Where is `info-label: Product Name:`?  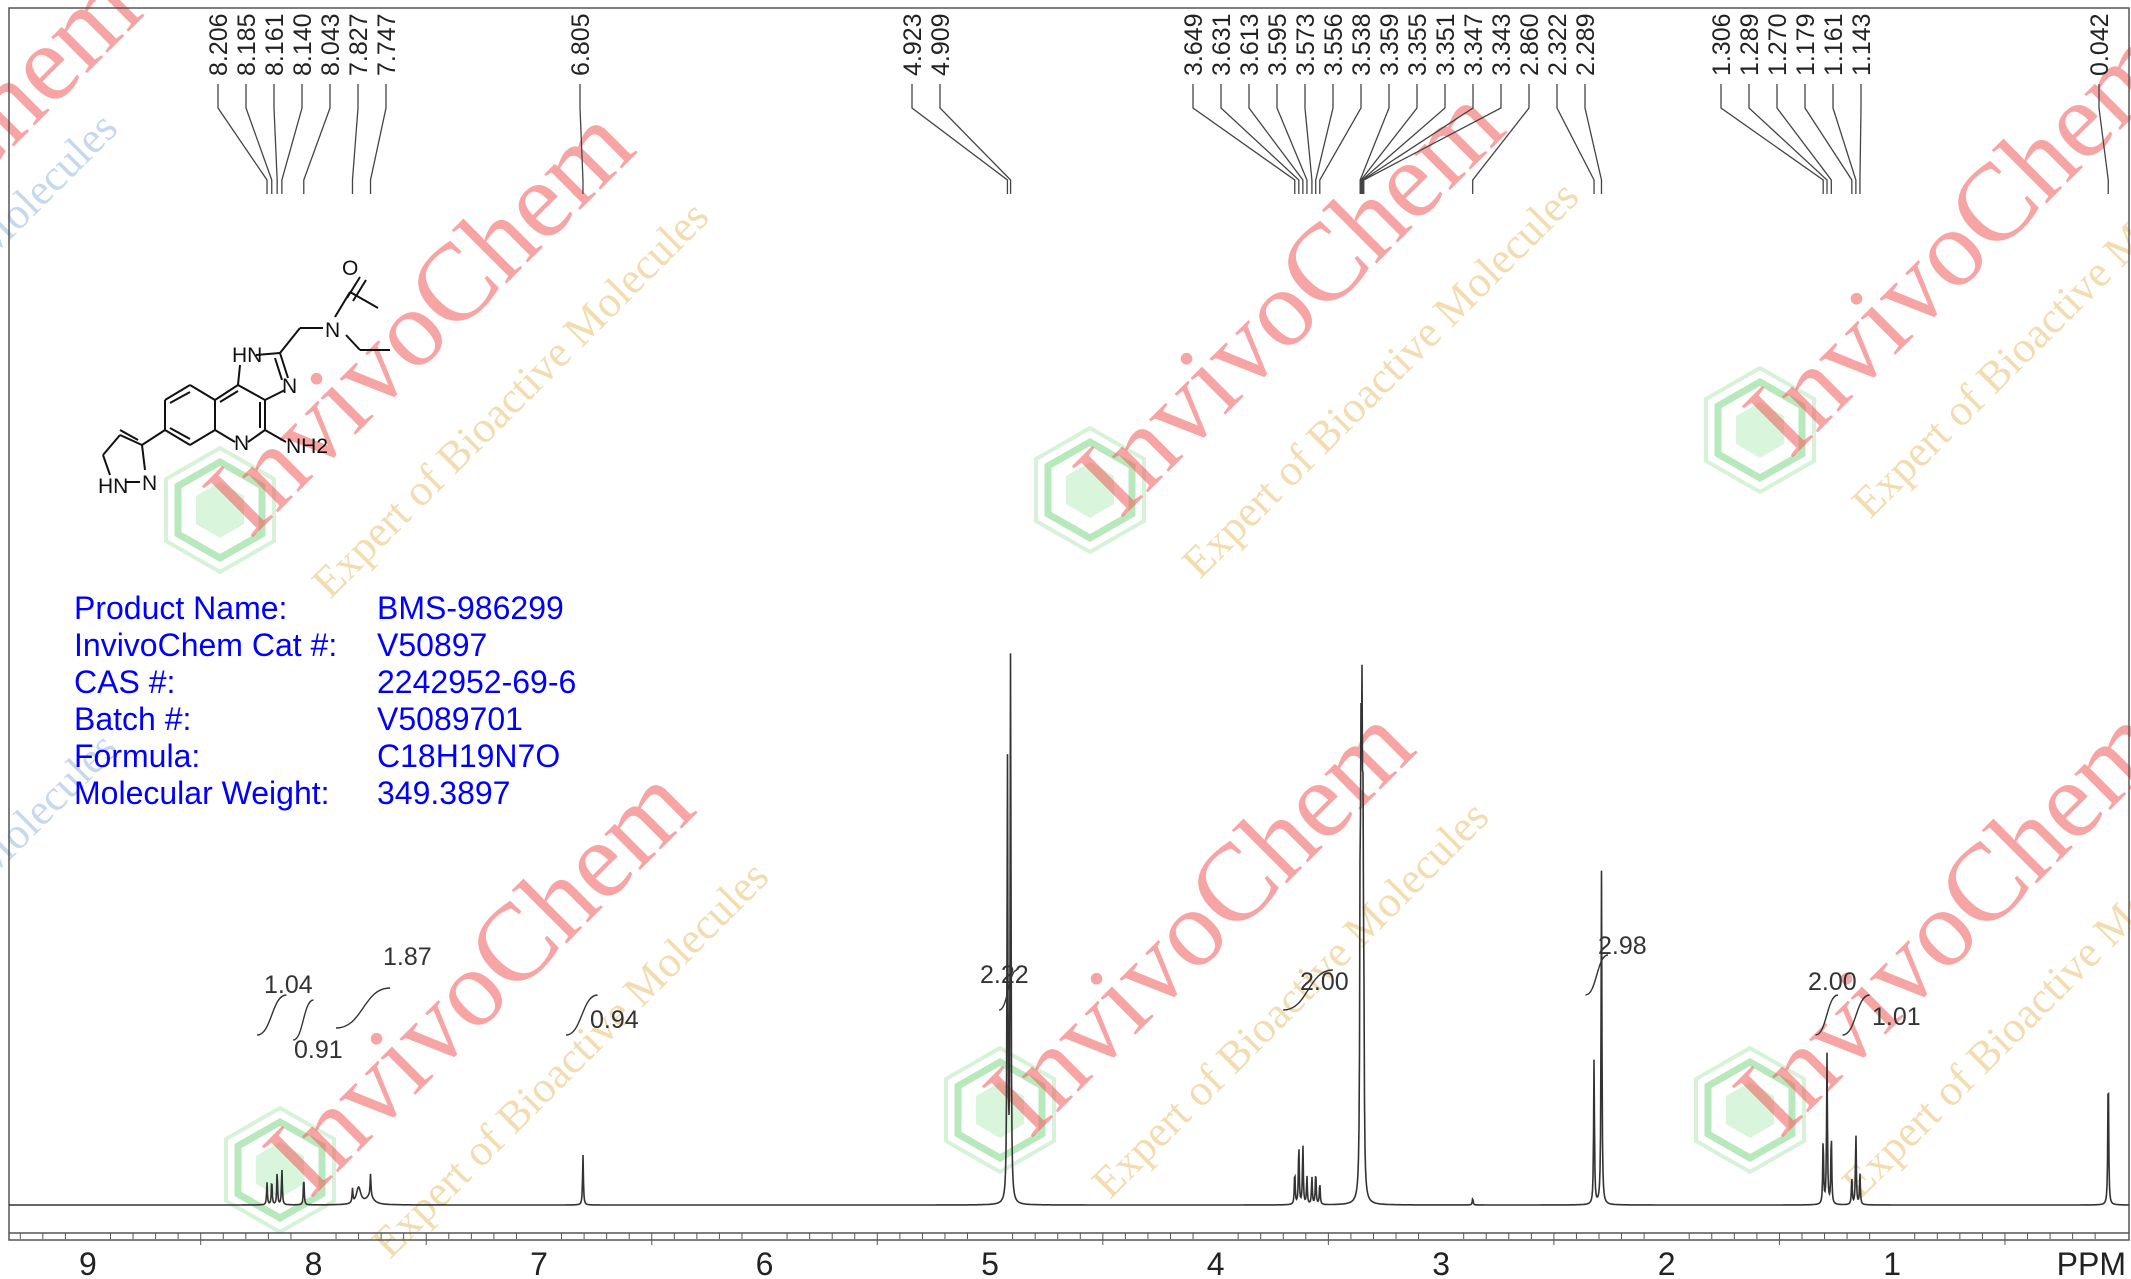 info-label: Product Name: is located at coordinates (181, 608).